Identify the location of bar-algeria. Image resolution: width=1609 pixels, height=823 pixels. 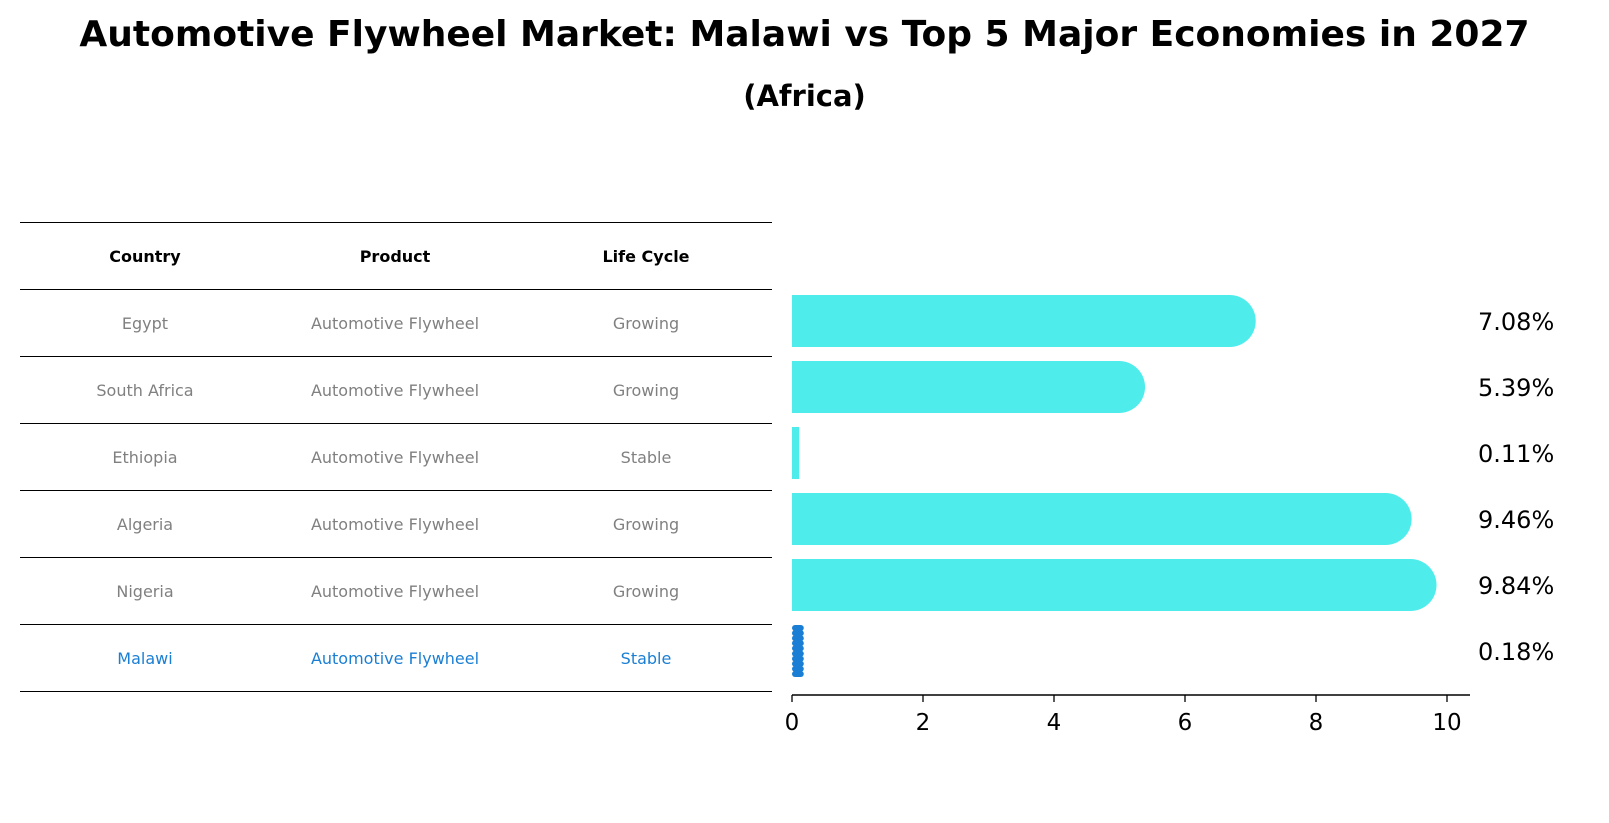
(1102, 519).